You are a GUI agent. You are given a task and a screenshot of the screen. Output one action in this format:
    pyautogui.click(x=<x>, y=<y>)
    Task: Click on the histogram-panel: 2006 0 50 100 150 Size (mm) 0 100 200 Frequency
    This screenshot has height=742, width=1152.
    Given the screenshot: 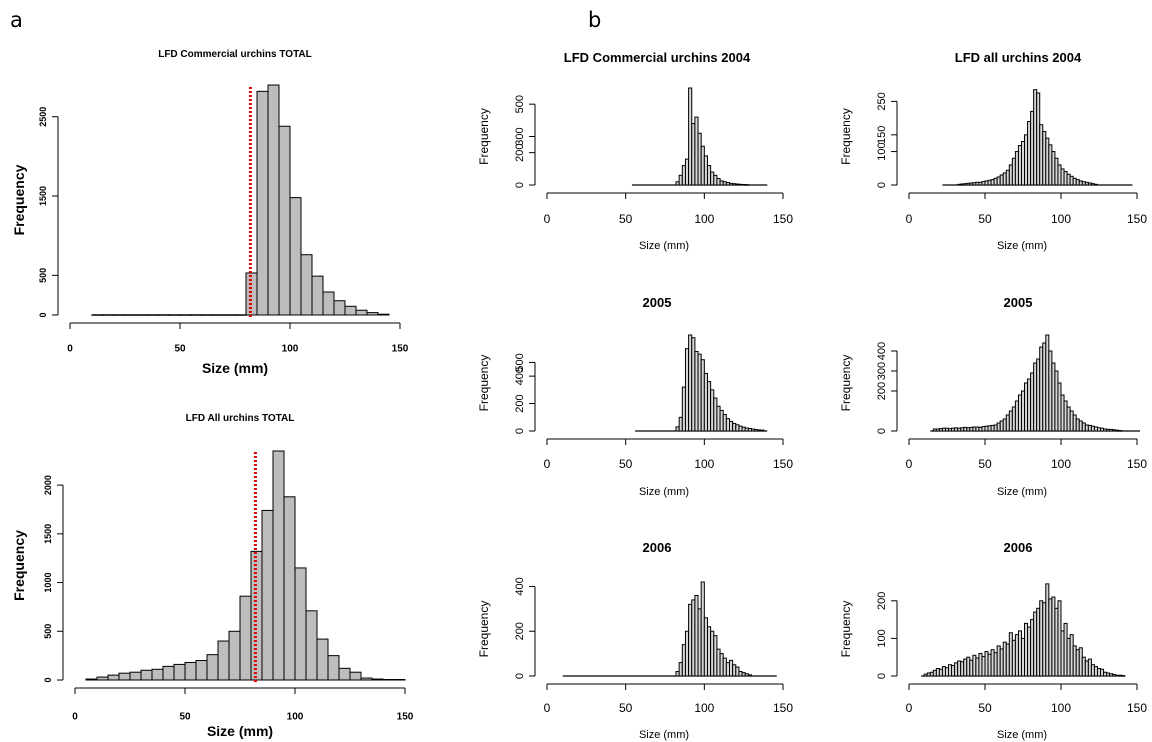 What is the action you would take?
    pyautogui.click(x=993, y=640)
    